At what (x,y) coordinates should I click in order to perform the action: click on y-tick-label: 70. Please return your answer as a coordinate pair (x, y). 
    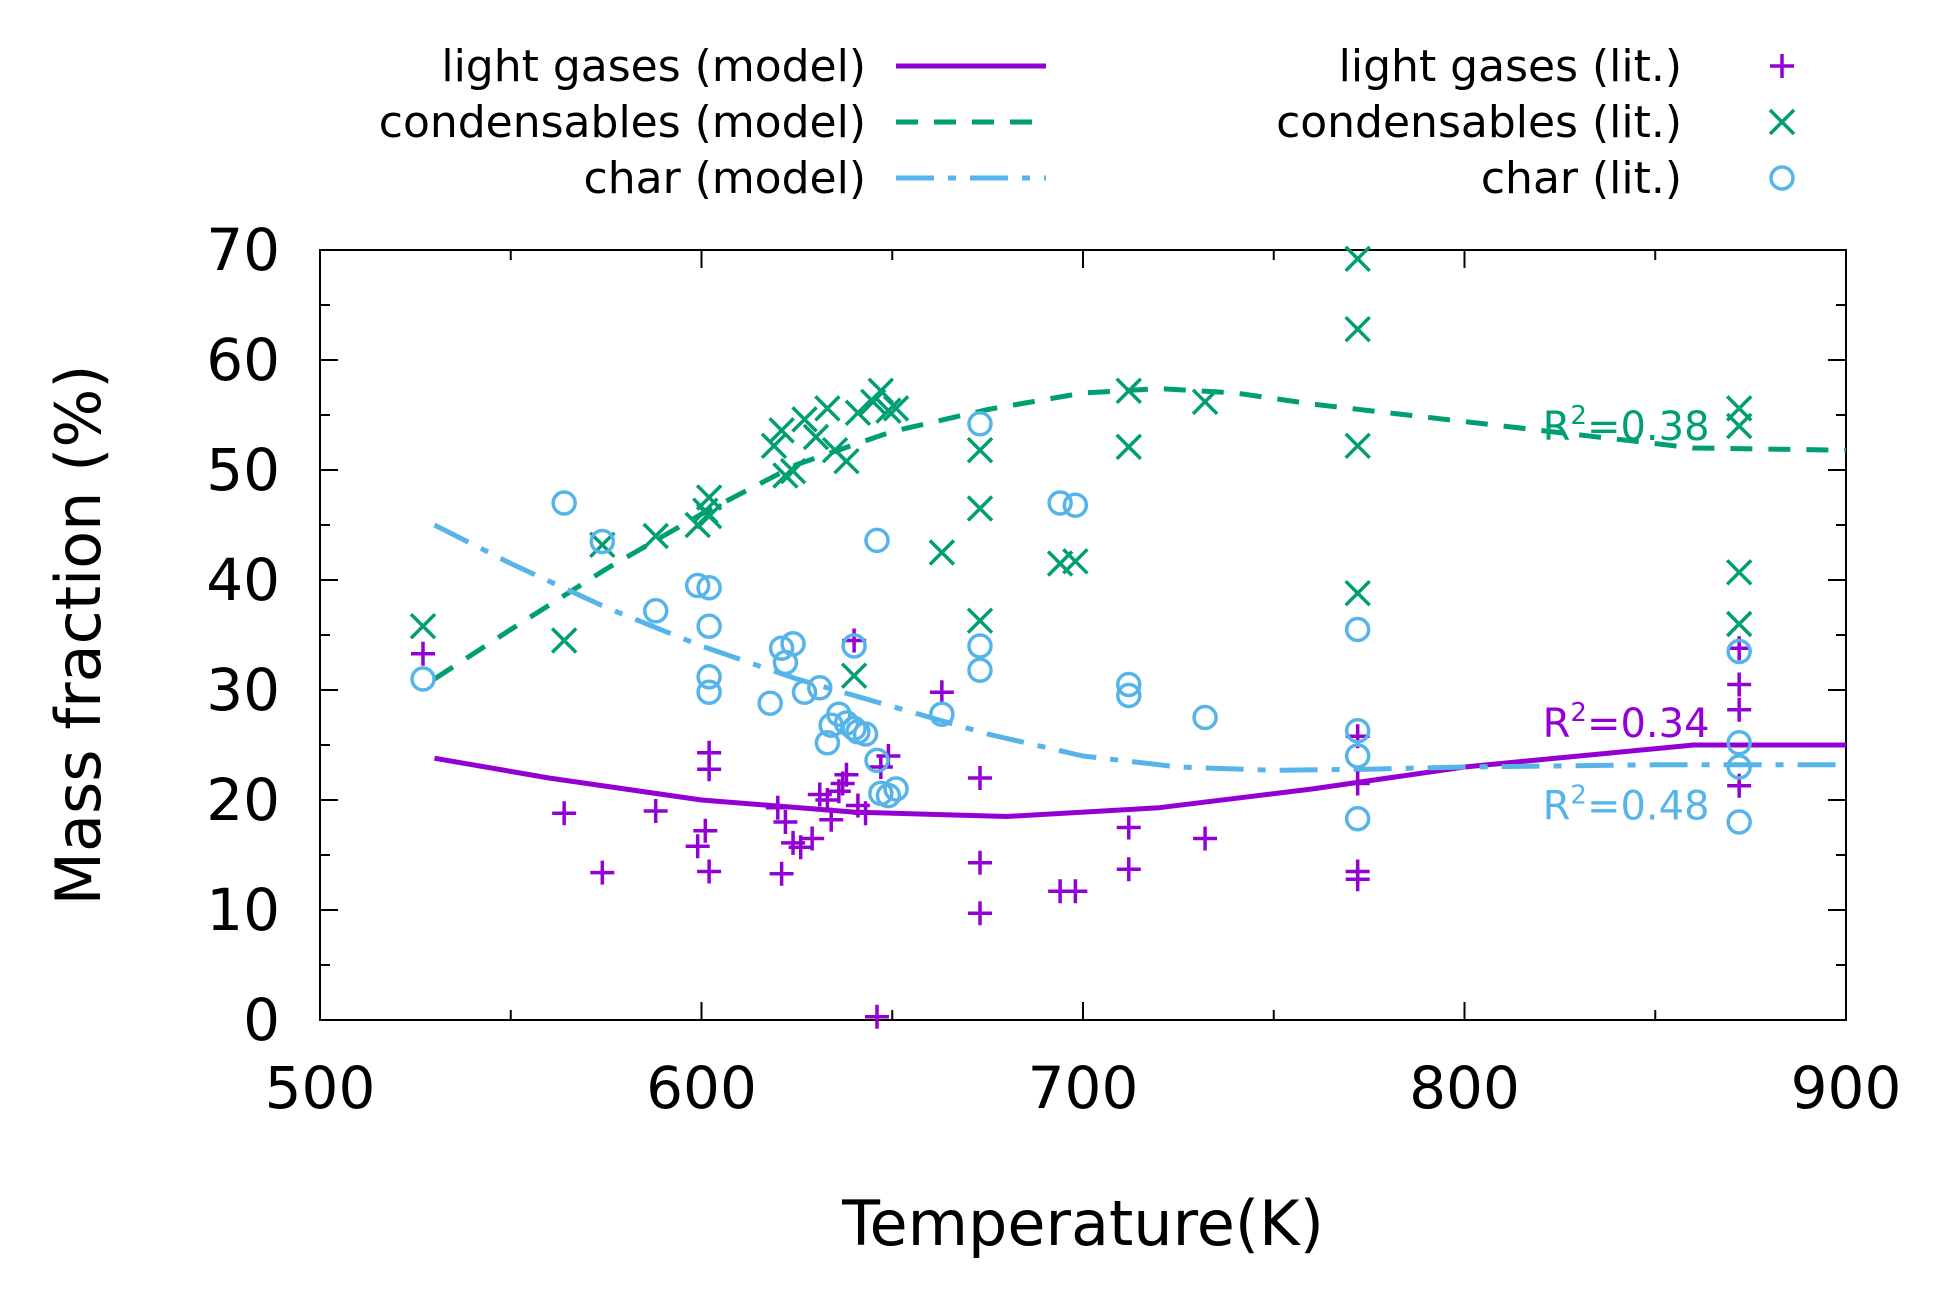
    Looking at the image, I should click on (243, 250).